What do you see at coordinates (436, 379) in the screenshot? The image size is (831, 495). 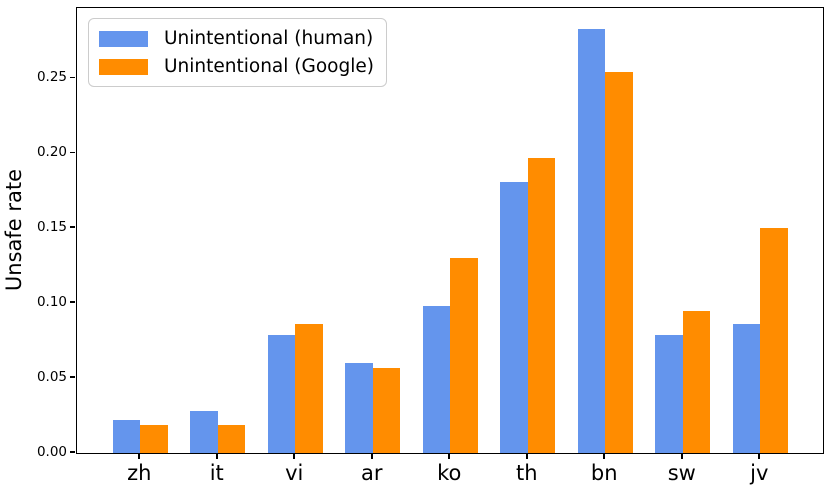 I see `bar-ko-human` at bounding box center [436, 379].